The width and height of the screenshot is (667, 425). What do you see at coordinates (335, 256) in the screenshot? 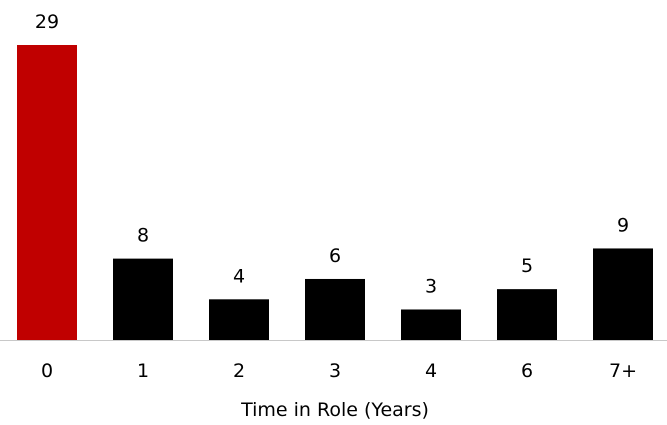
I see `value-label-3: 6` at bounding box center [335, 256].